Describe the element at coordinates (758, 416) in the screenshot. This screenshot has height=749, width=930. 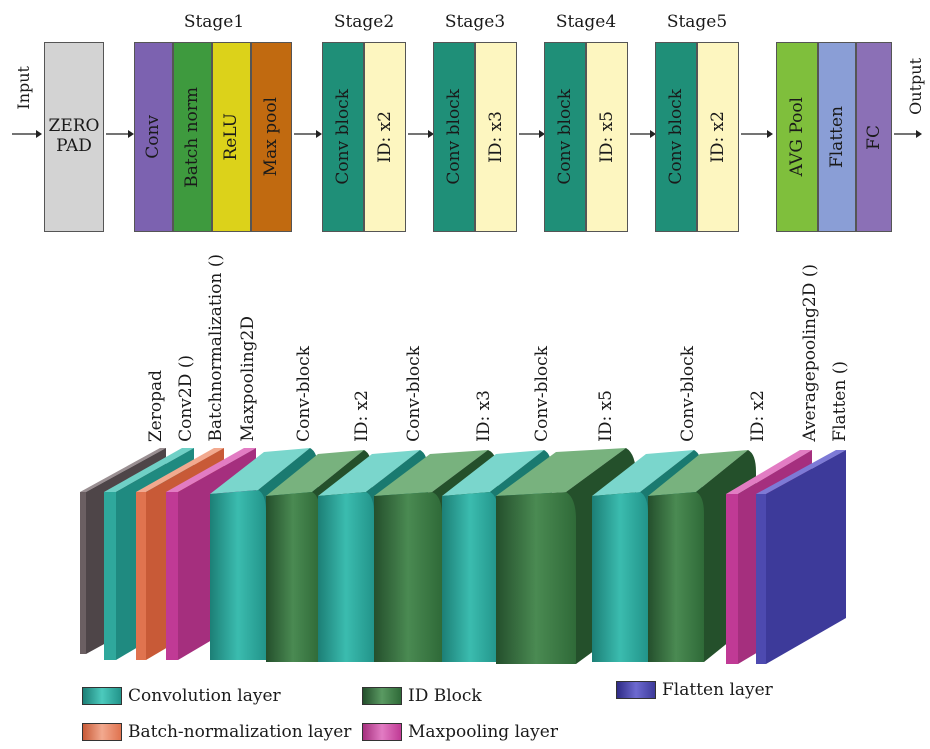
I see `layer-label-id-x2-b: ID: x2` at that location.